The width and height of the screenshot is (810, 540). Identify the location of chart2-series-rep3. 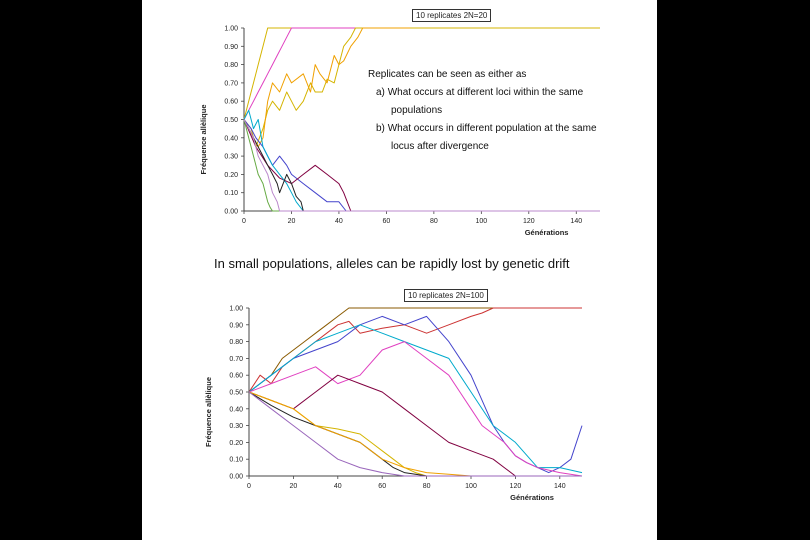
(415, 394).